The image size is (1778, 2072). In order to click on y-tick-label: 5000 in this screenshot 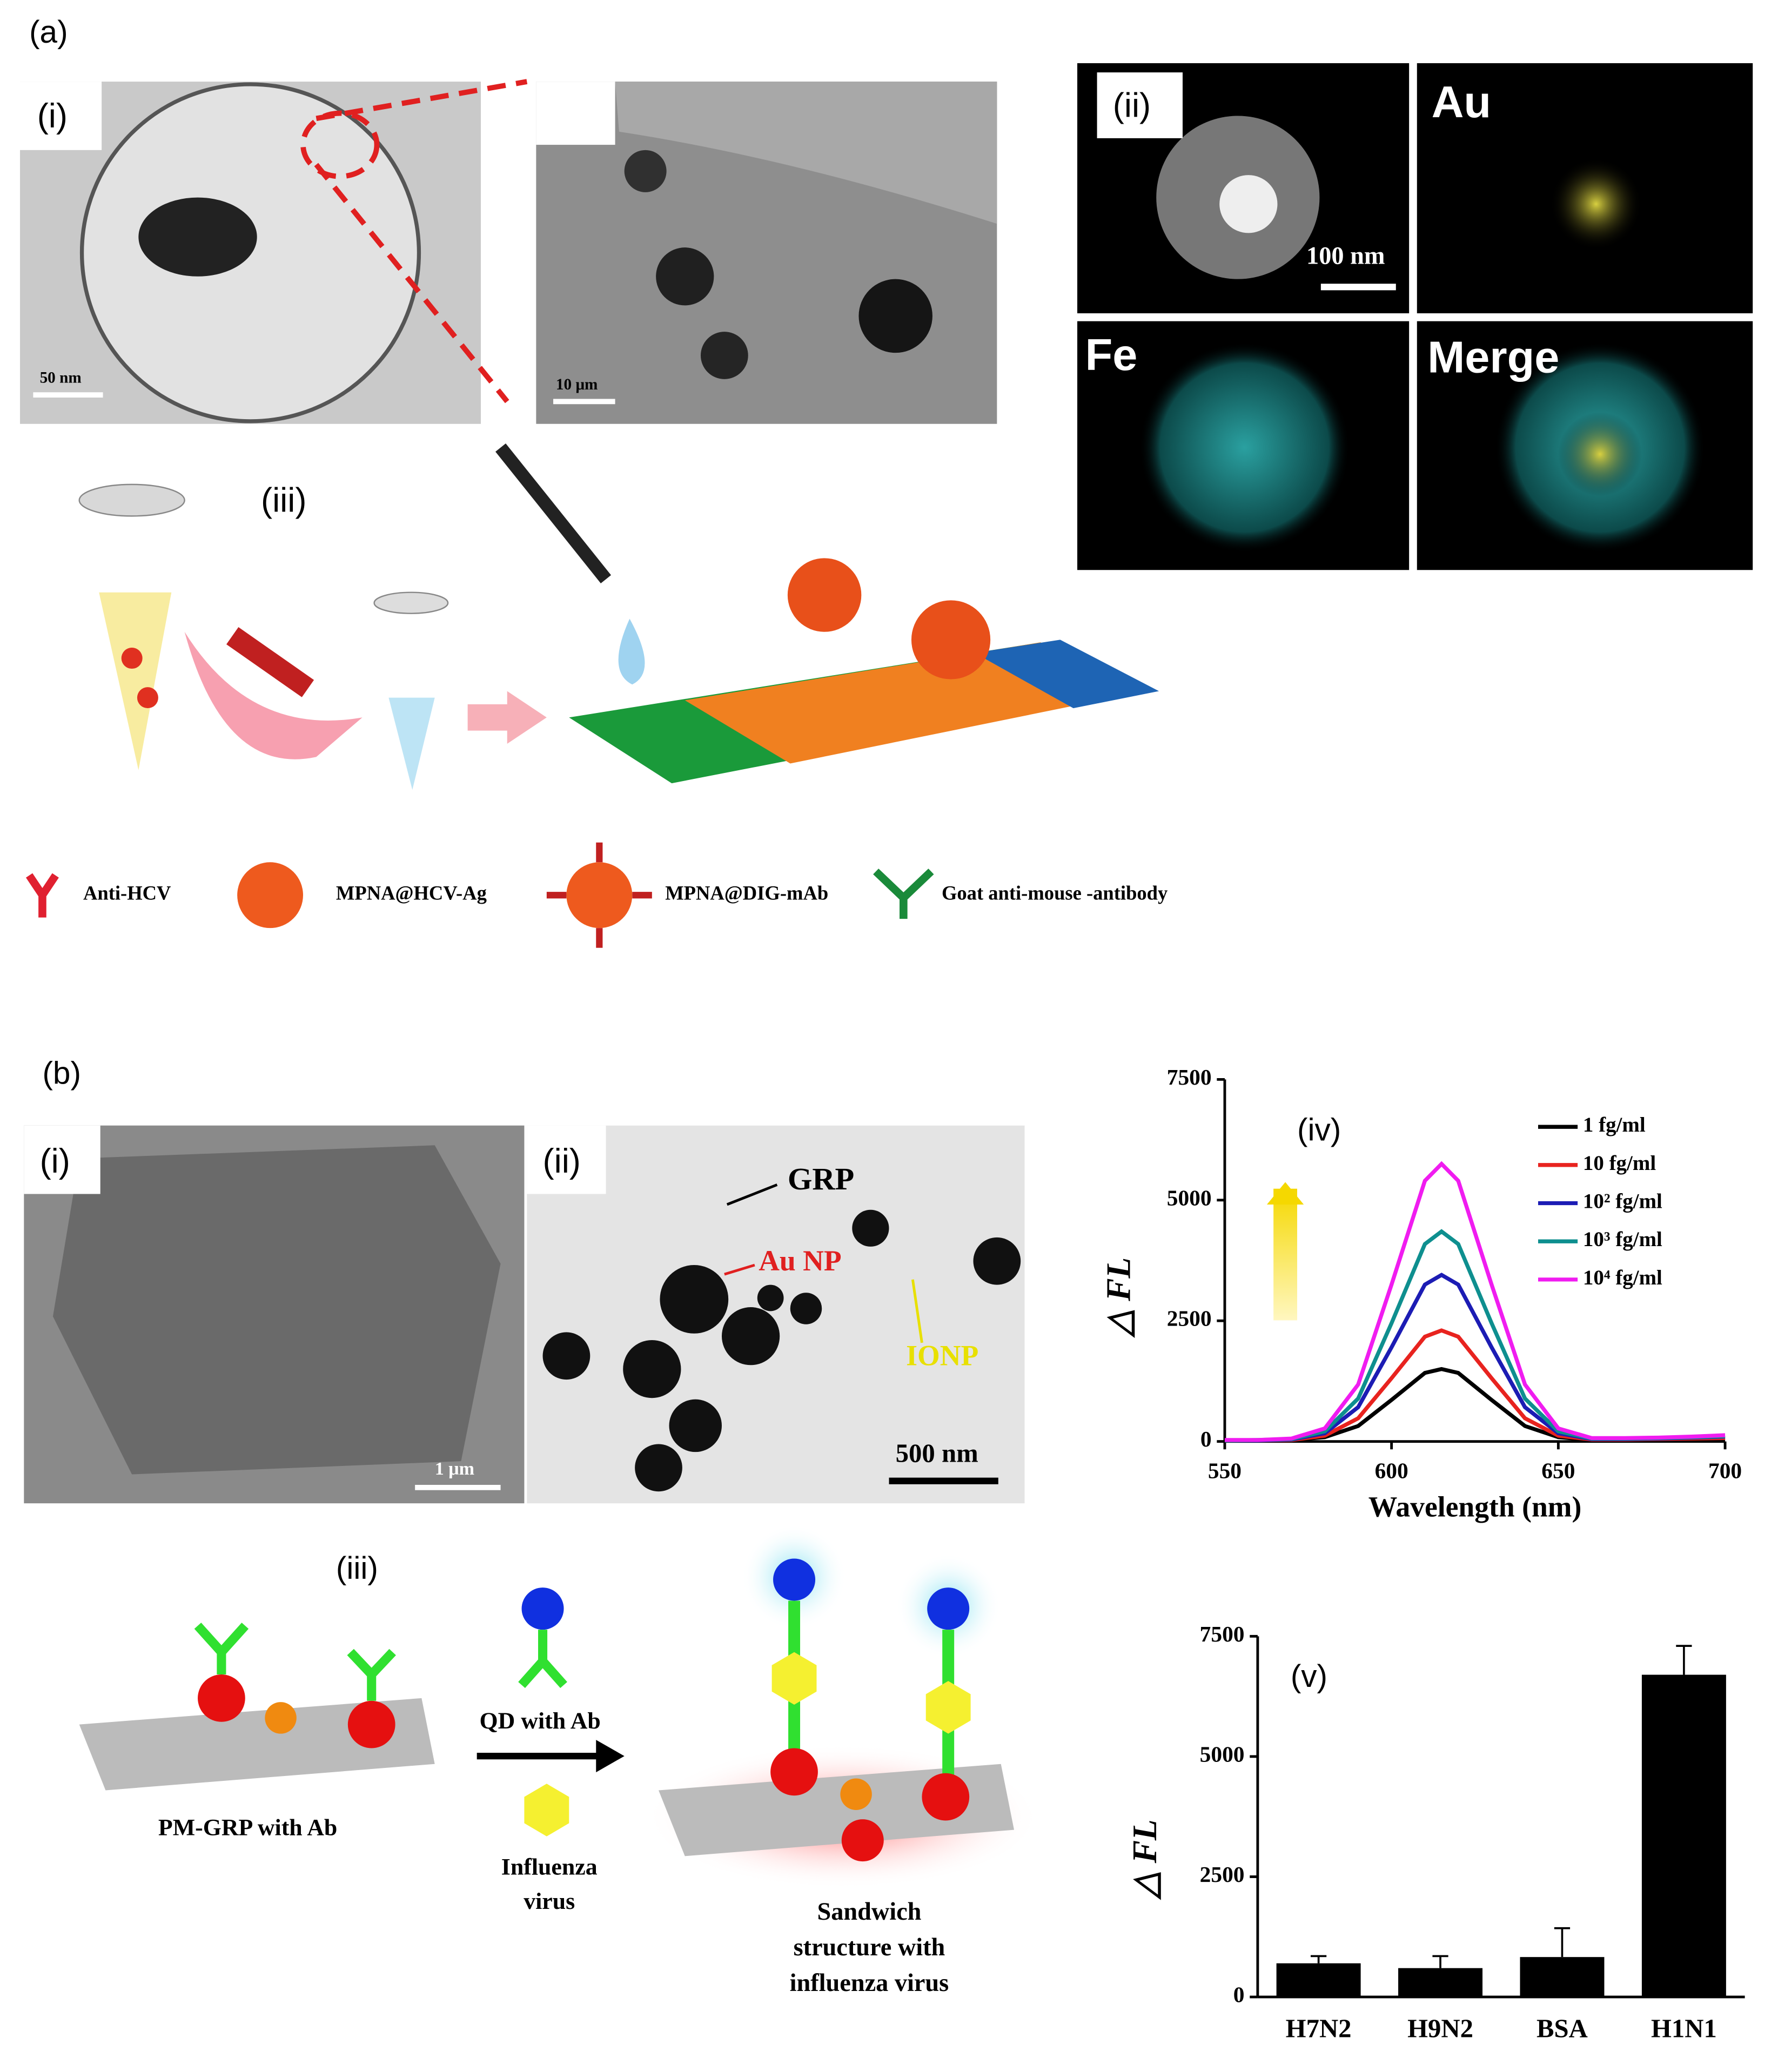, I will do `click(1222, 1753)`.